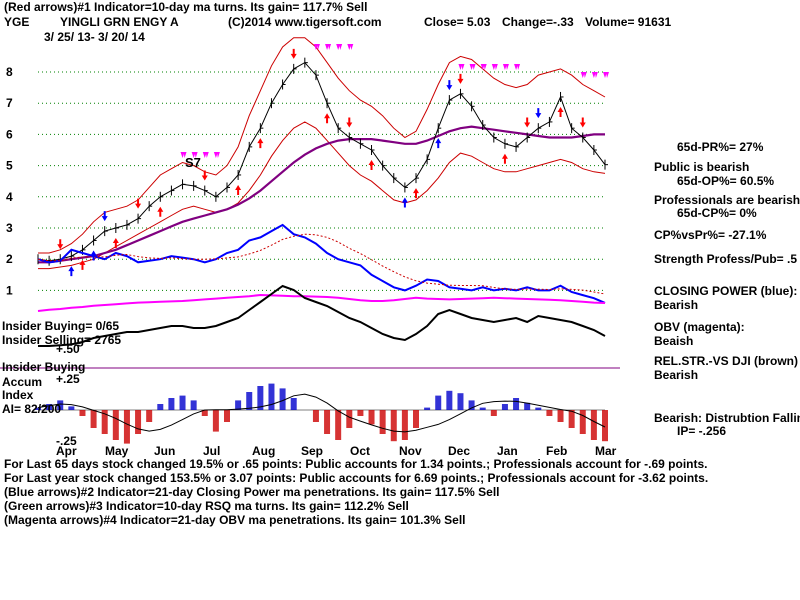  I want to click on x-tick-label: May, so click(117, 451).